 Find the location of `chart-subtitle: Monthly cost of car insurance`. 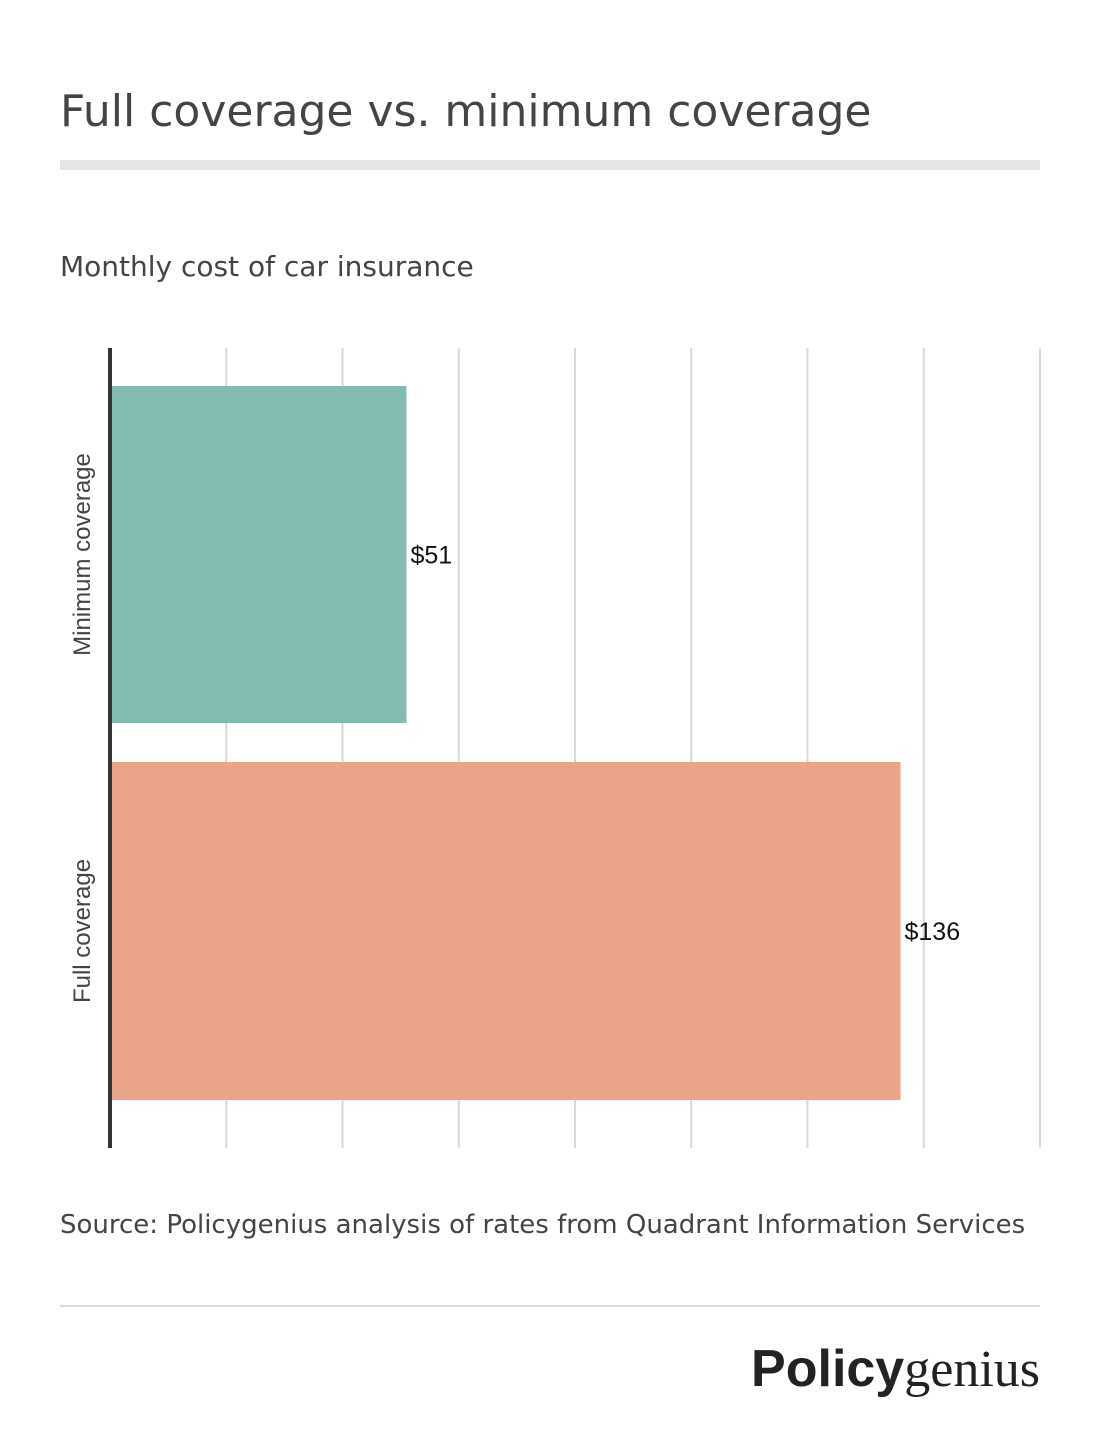

chart-subtitle: Monthly cost of car insurance is located at coordinates (267, 266).